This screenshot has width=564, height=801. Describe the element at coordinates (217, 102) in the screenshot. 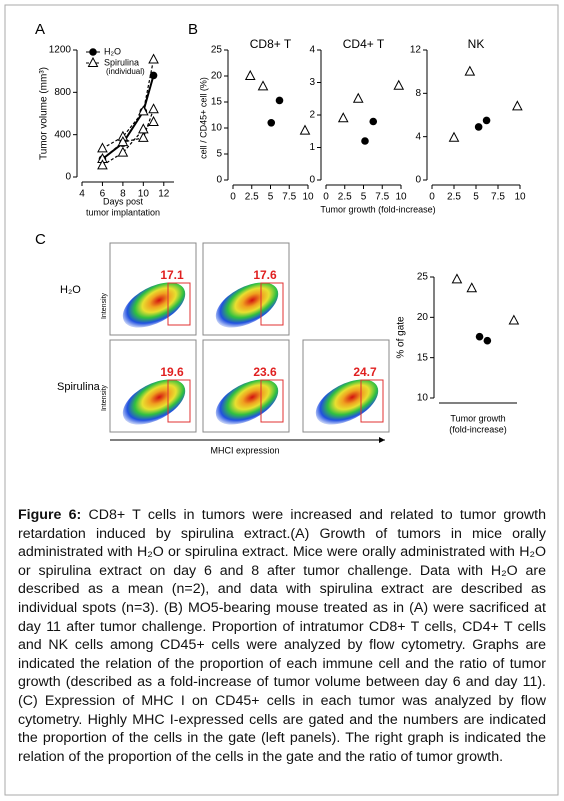

I see `y-tick-label: 15` at that location.